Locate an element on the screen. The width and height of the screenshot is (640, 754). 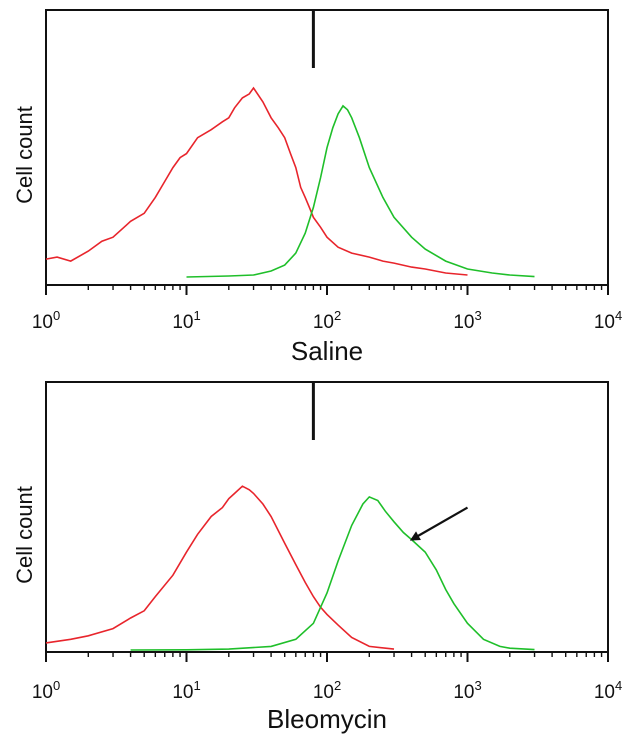
annotation-arrow is located at coordinates (439, 523).